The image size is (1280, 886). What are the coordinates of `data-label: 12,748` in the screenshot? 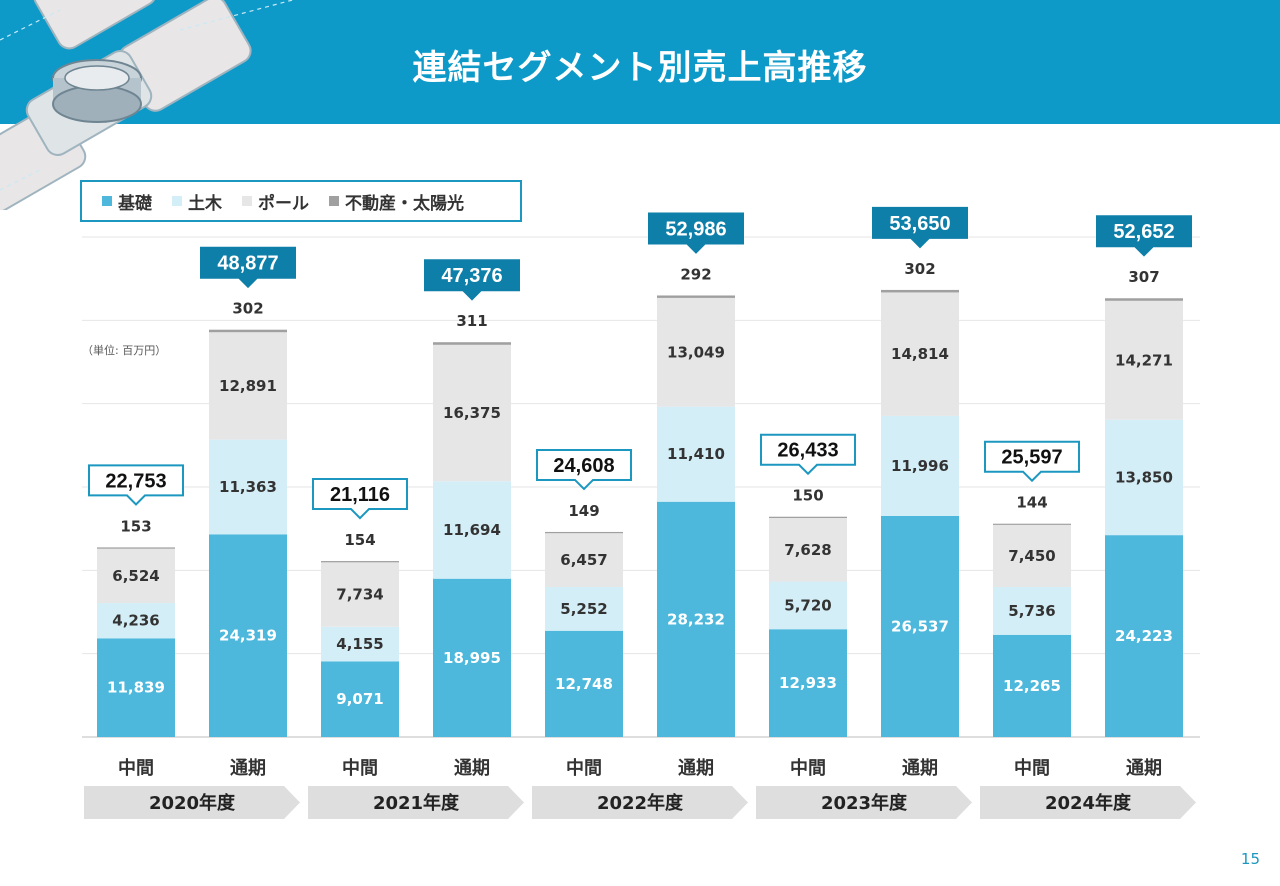 It's located at (584, 684).